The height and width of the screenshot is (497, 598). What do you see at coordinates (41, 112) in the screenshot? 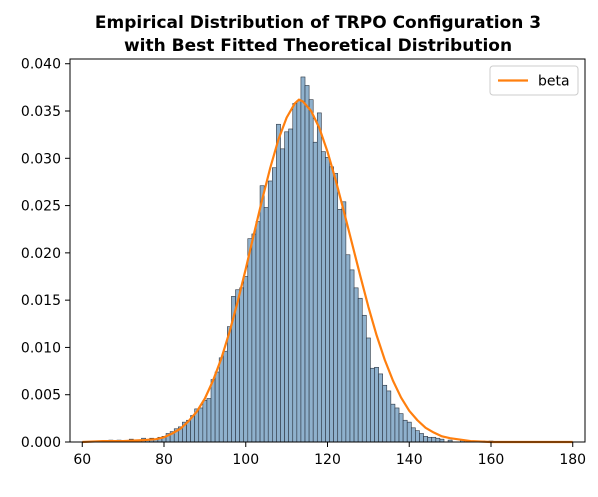
I see `y-tick-label: 0.035` at bounding box center [41, 112].